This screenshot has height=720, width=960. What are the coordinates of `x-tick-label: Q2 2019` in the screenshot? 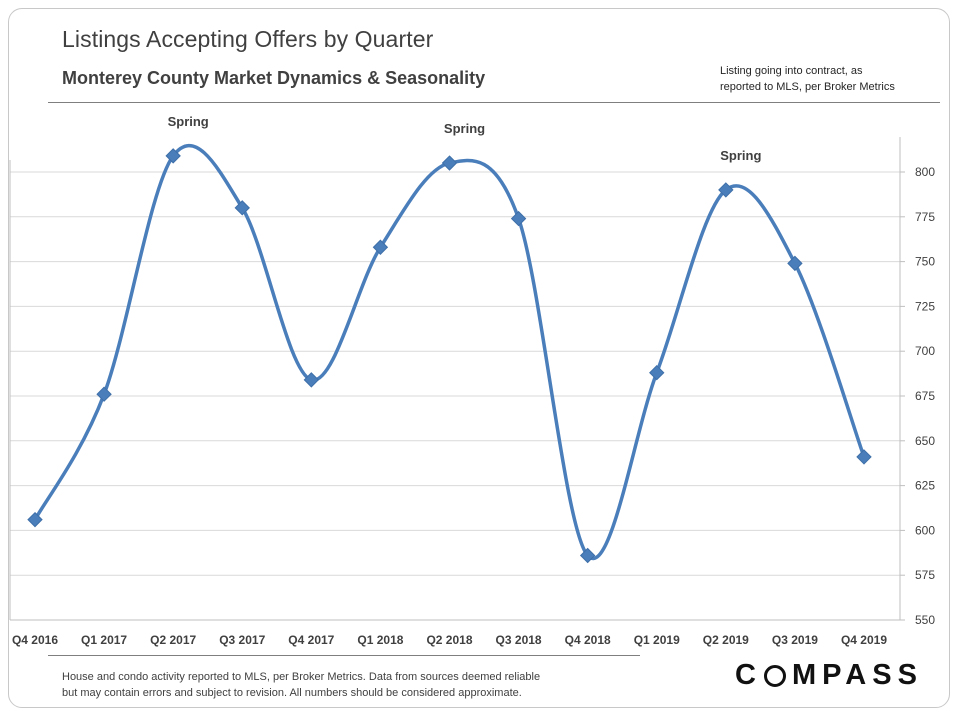 It's located at (726, 640).